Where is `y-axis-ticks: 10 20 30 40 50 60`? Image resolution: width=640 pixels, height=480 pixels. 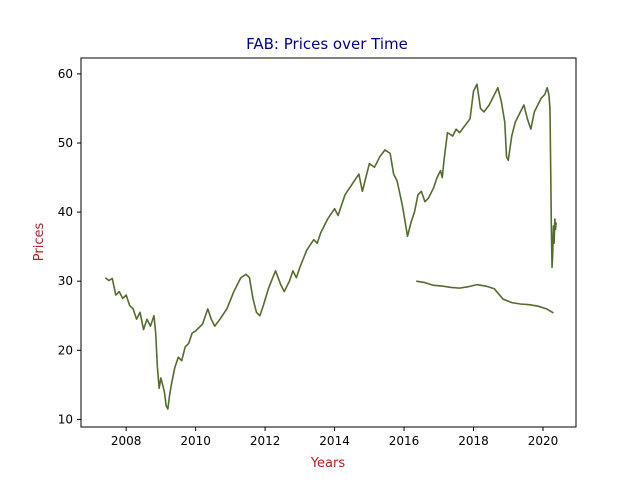
y-axis-ticks: 10 20 30 40 50 60 is located at coordinates (69, 246).